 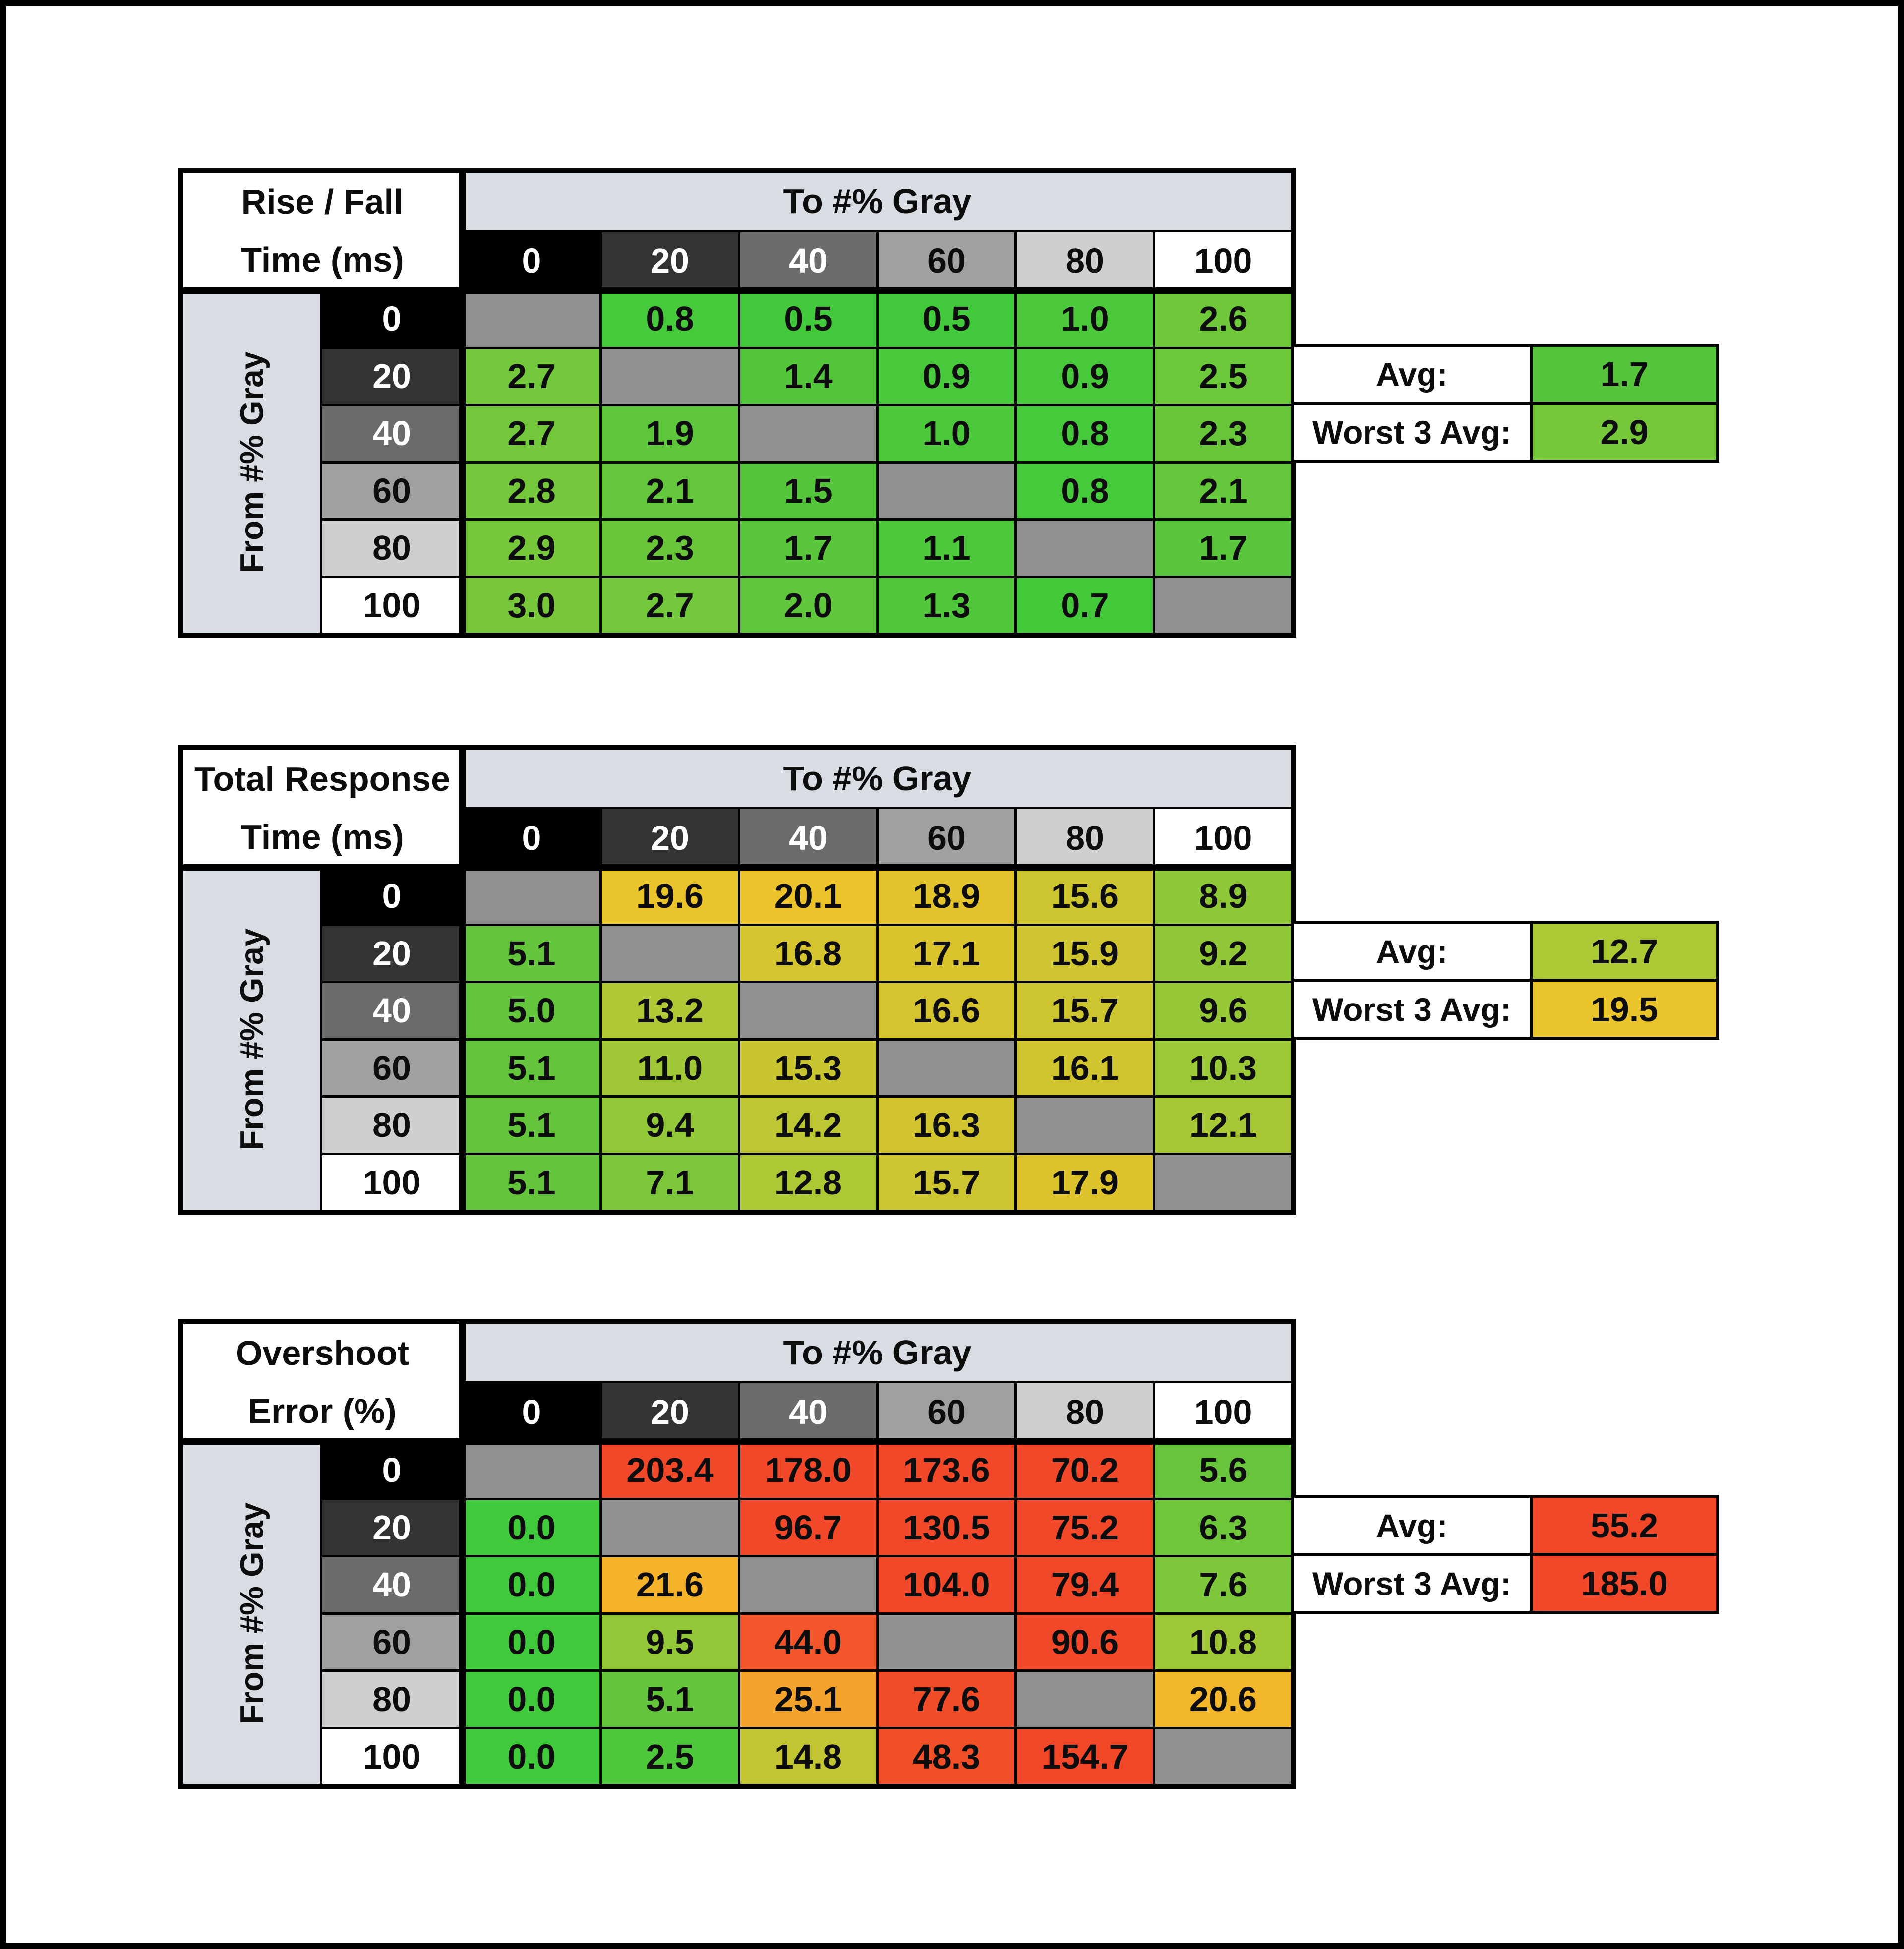 What do you see at coordinates (670, 1068) in the screenshot?
I see `data-cell: 11.0` at bounding box center [670, 1068].